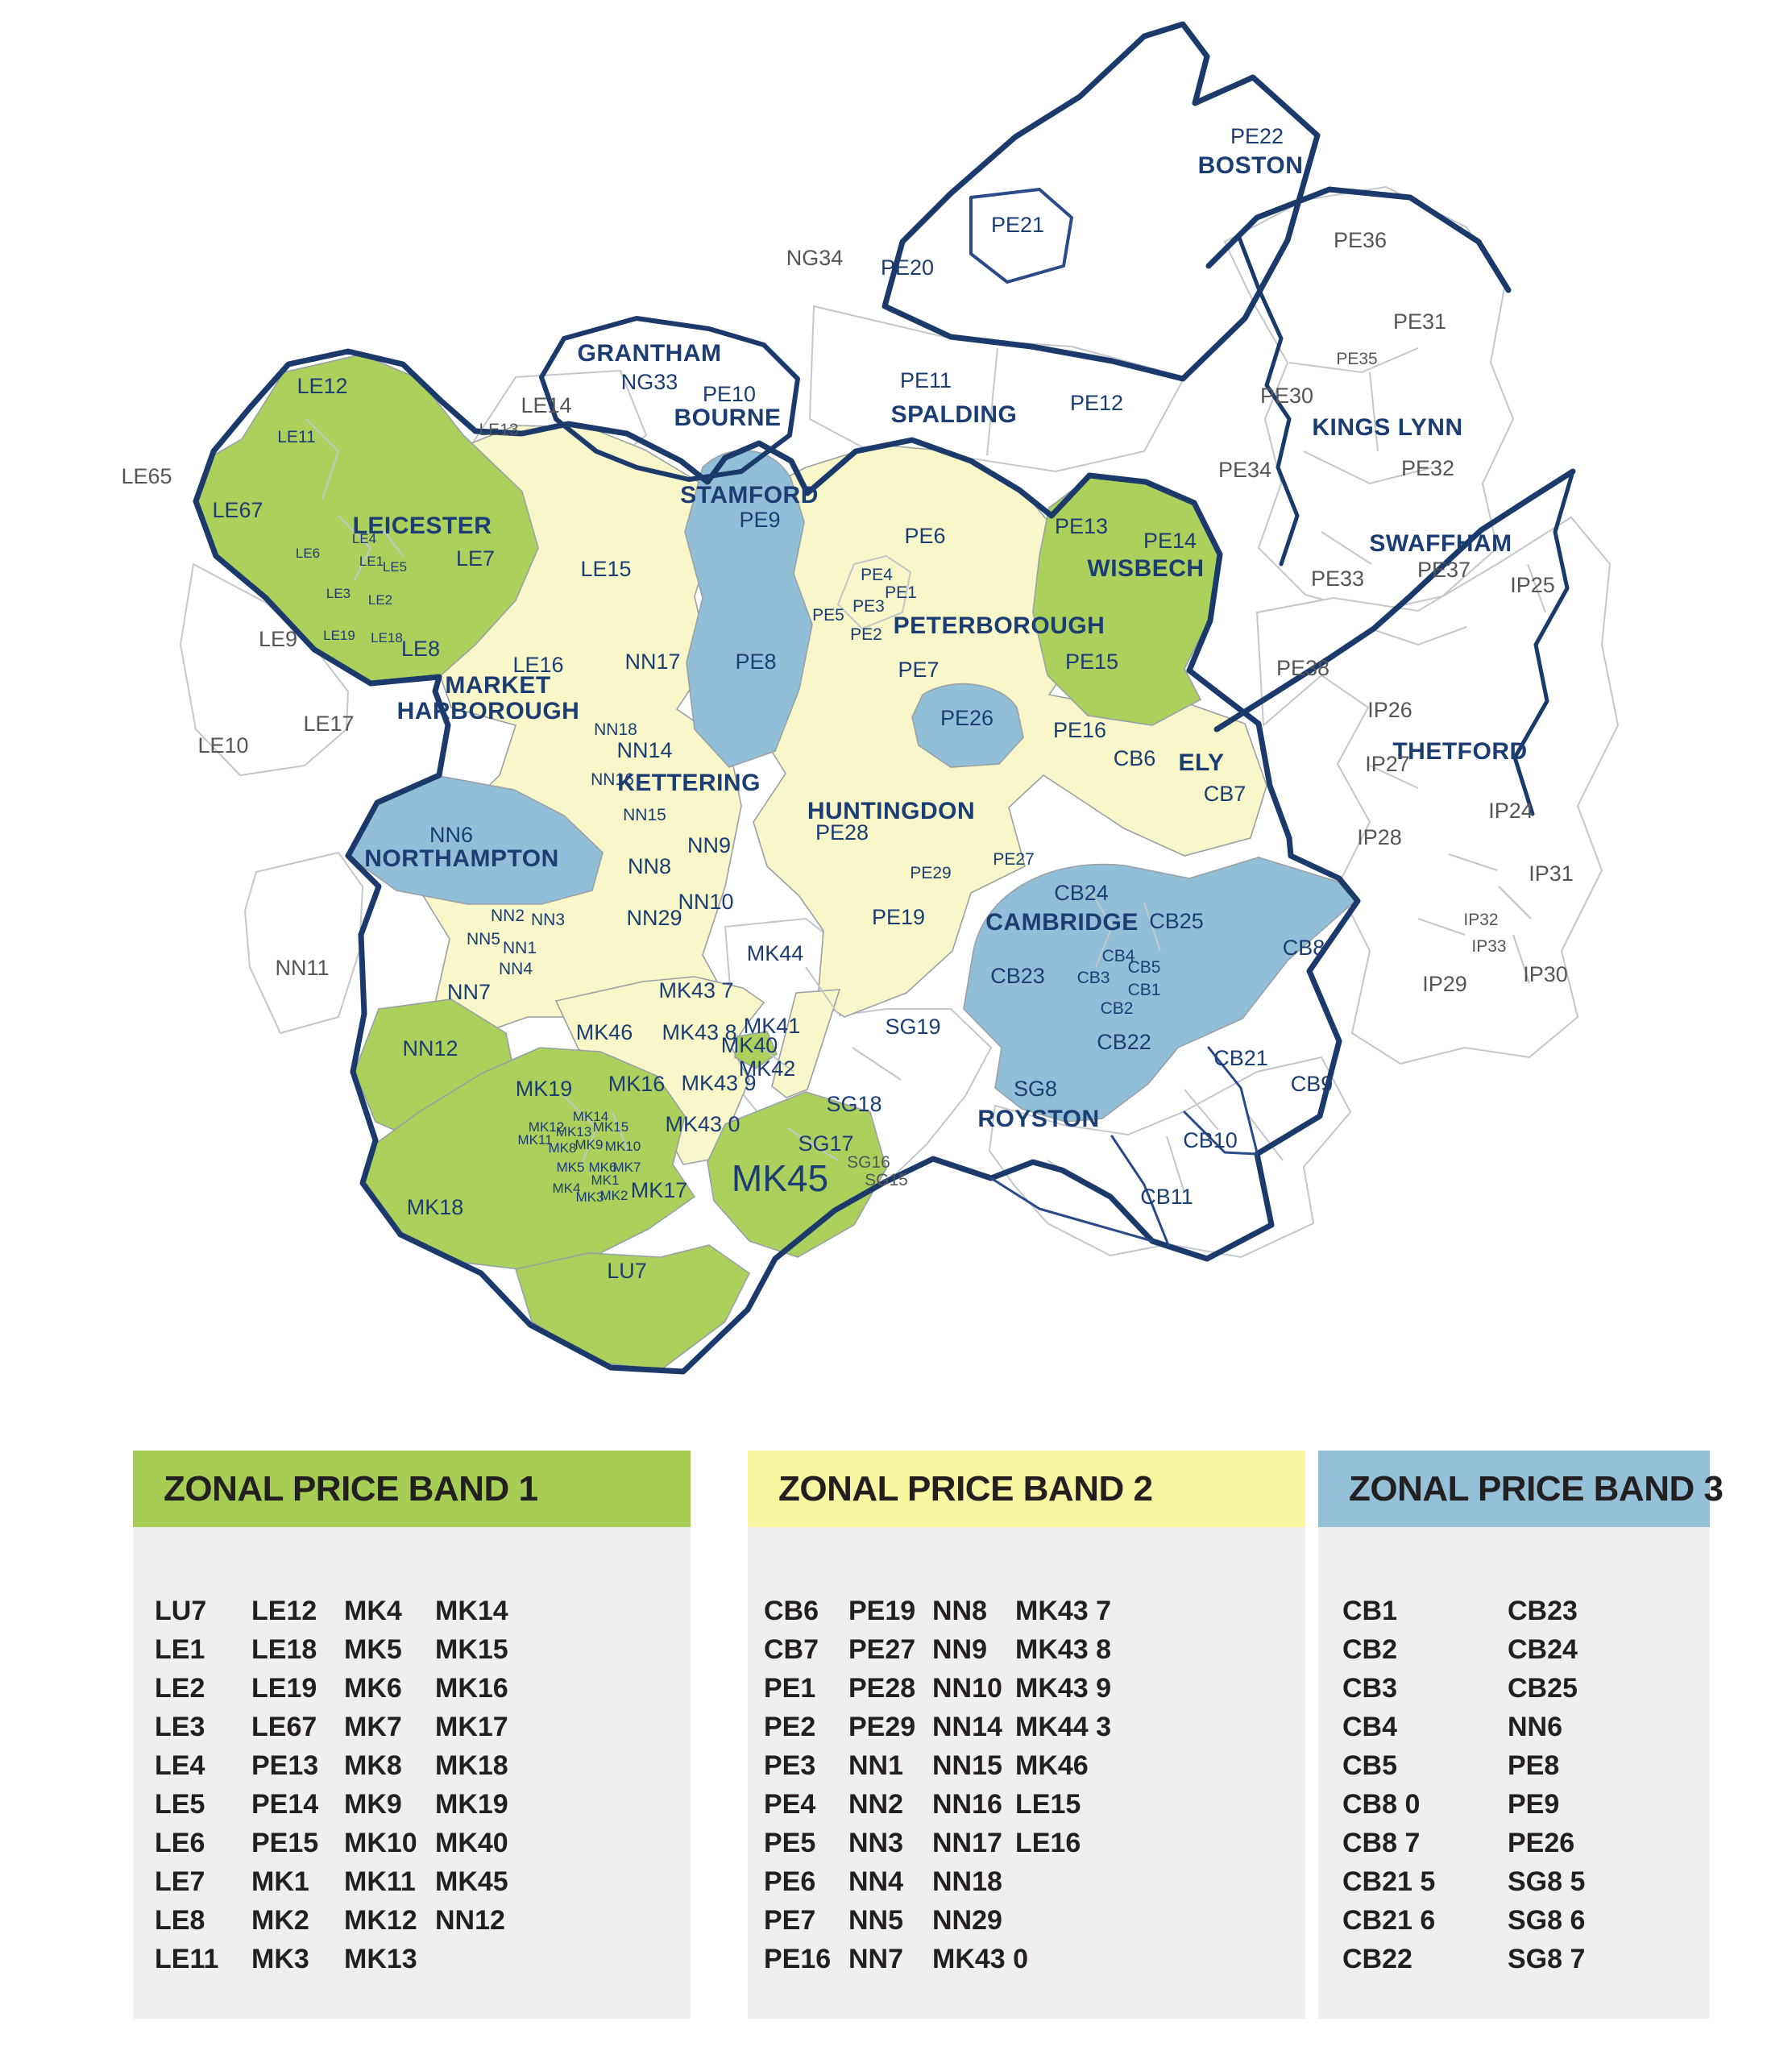 Image resolution: width=1792 pixels, height=2063 pixels. Describe the element at coordinates (278, 639) in the screenshot. I see `map-label-le9: LE9` at that location.